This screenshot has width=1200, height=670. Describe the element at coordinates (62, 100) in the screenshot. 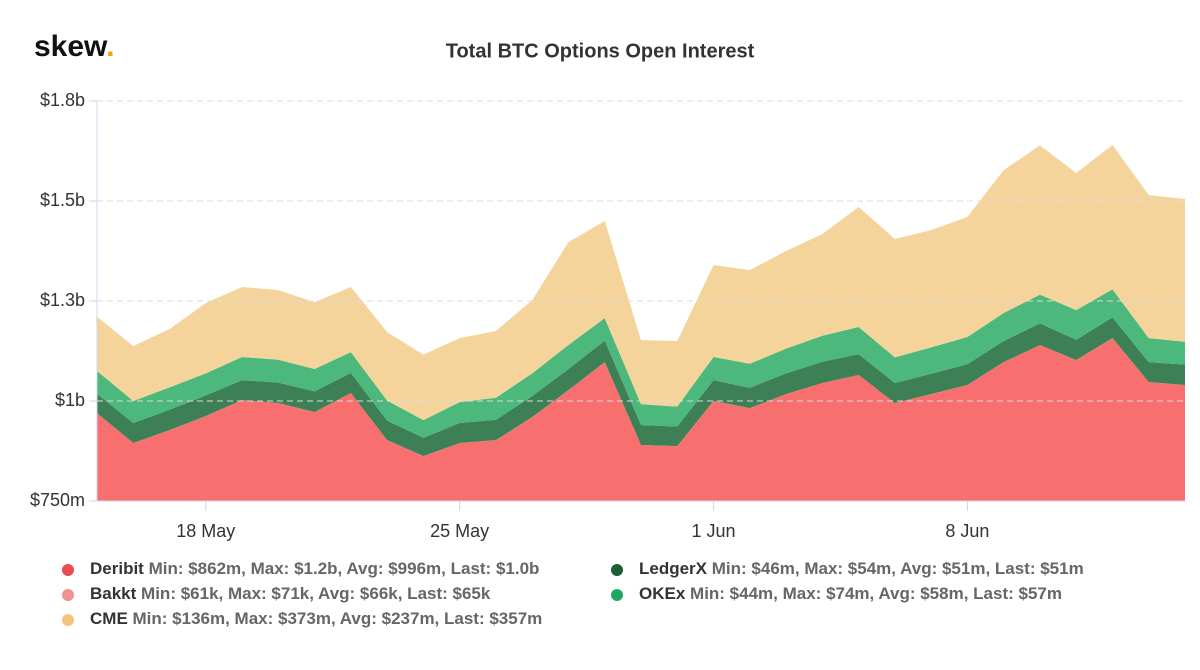

I see `y-tick-label: $1.8b` at that location.